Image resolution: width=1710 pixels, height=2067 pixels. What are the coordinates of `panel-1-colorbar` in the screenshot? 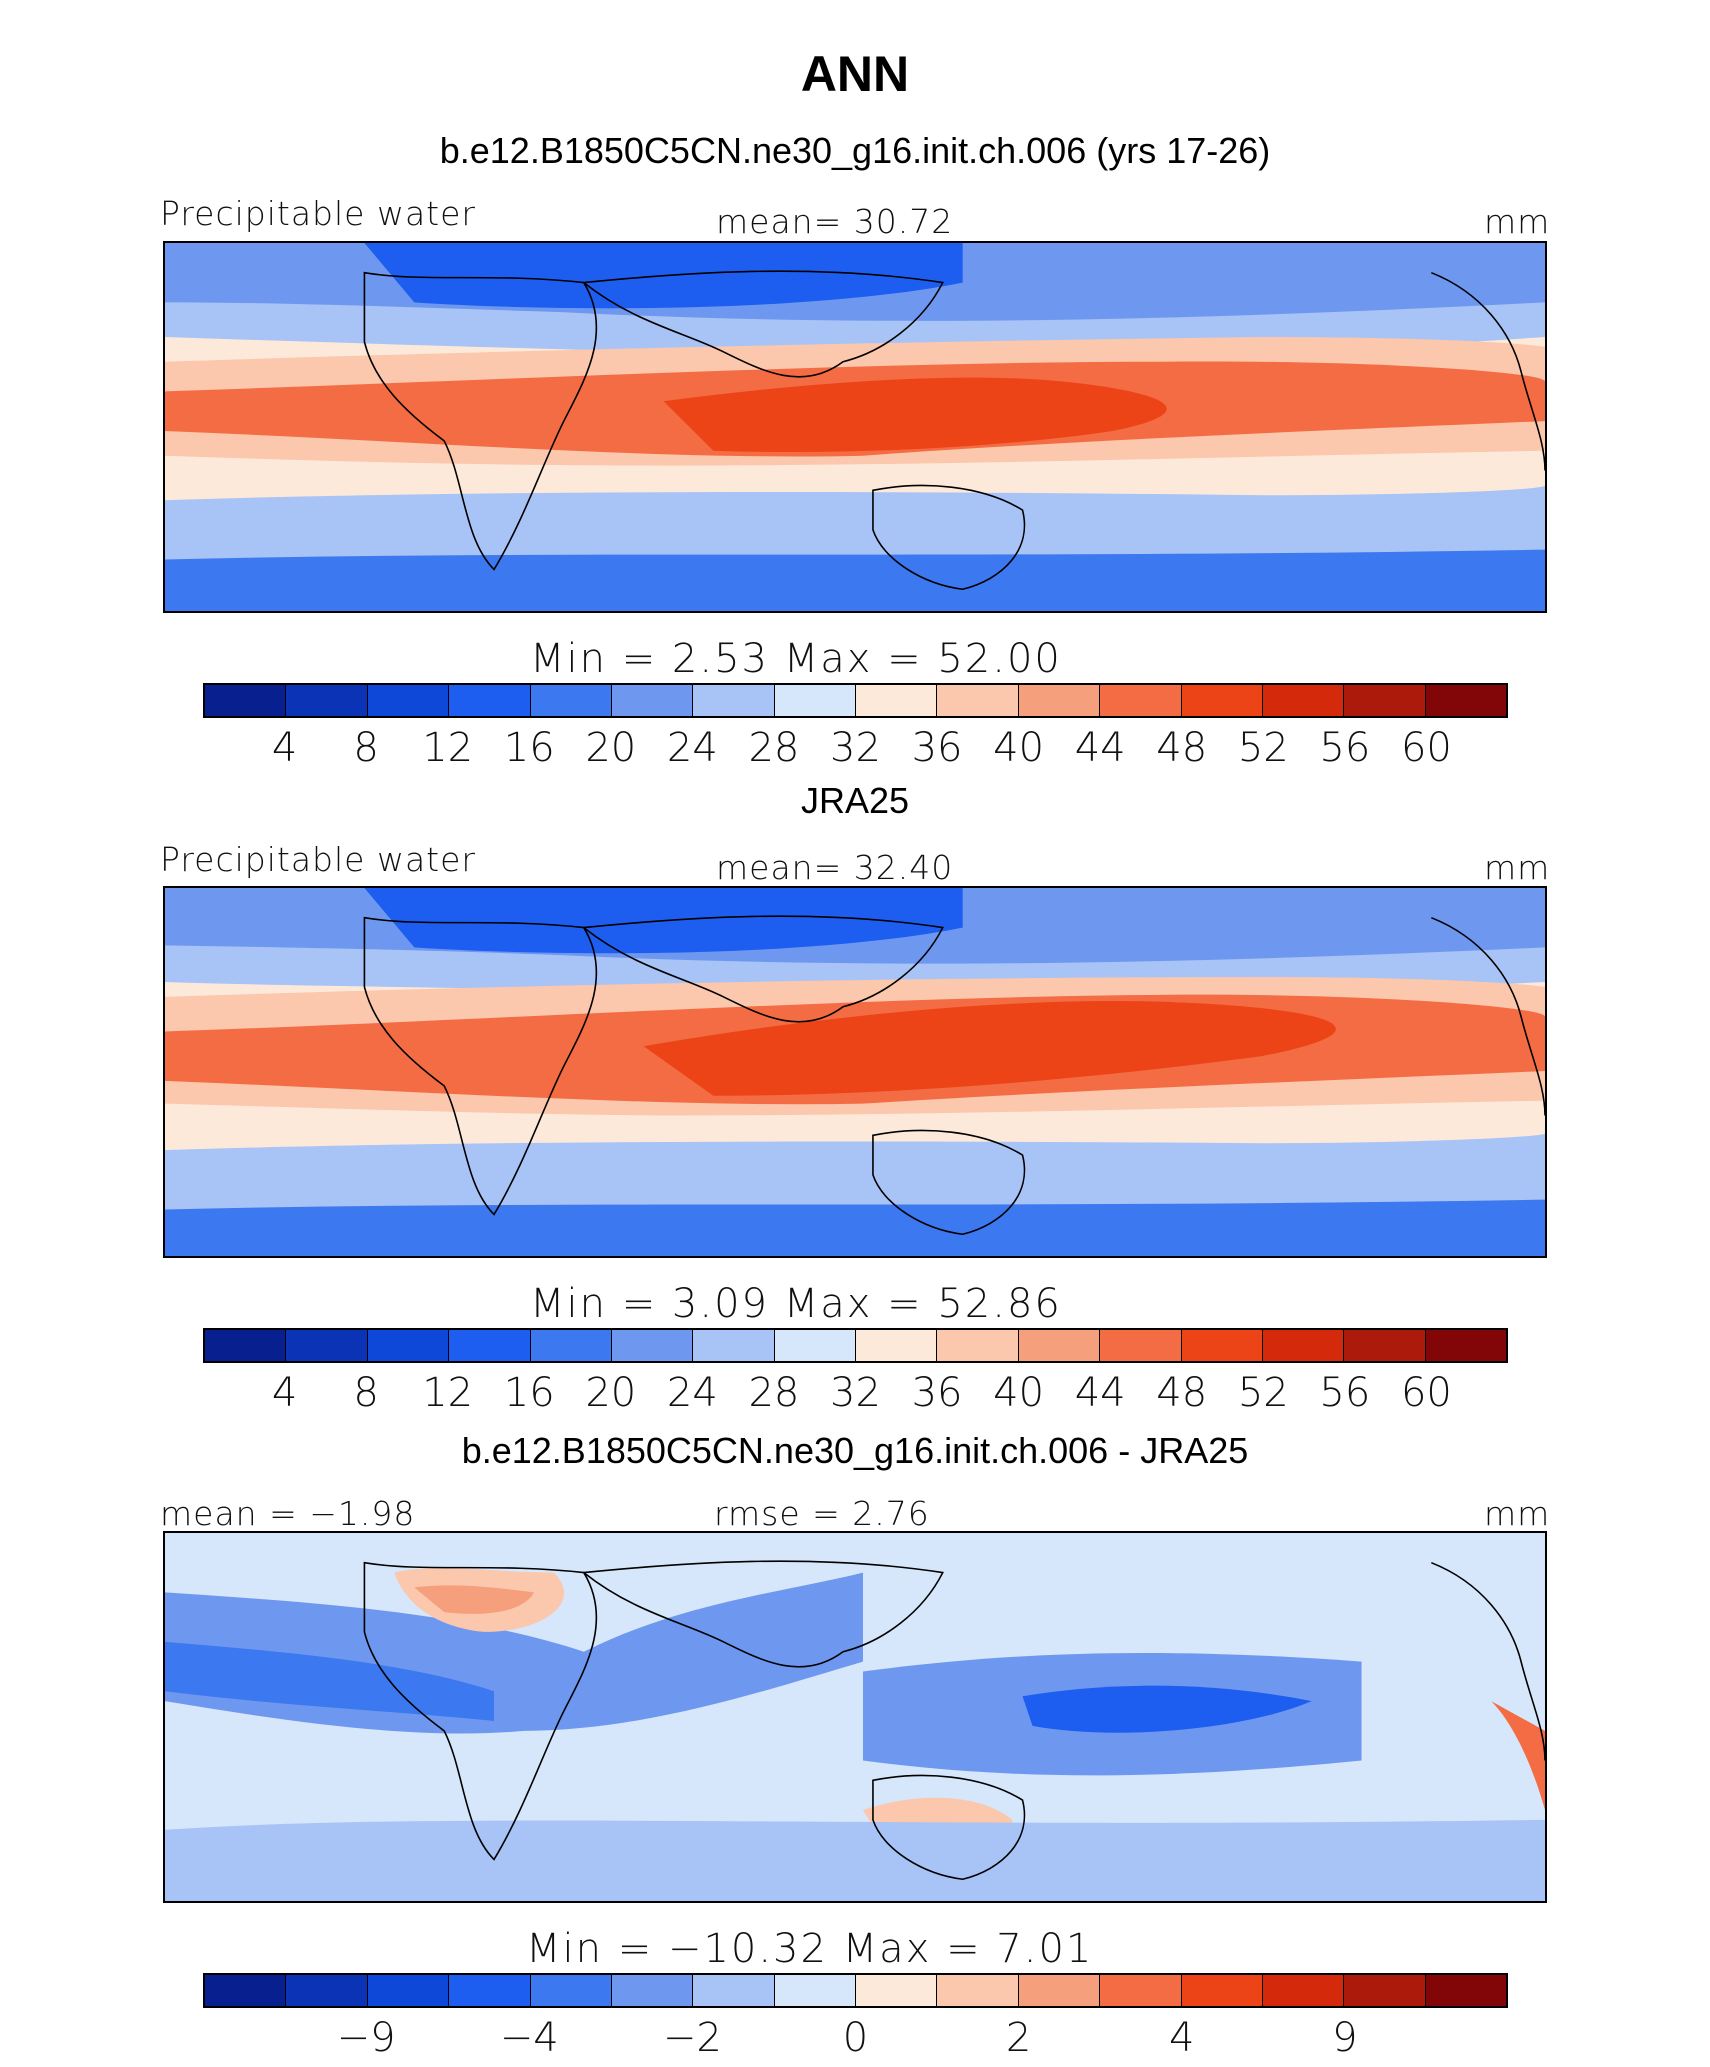 It's located at (855, 700).